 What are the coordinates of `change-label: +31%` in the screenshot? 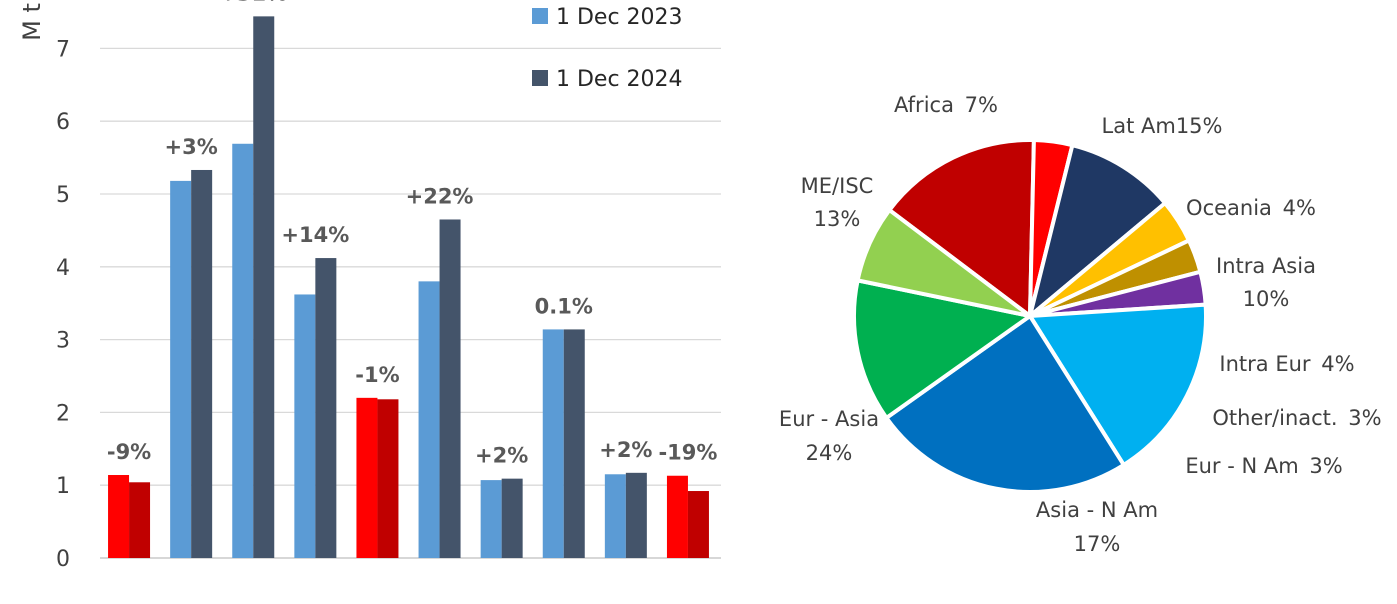 It's located at (253, 2).